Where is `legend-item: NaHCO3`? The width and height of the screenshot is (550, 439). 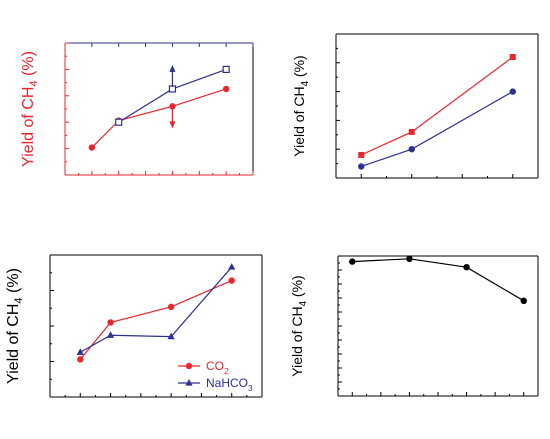 legend-item: NaHCO3 is located at coordinates (215, 384).